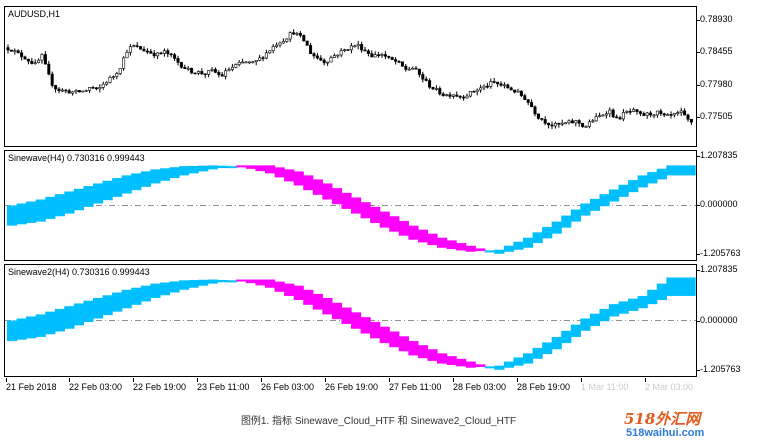  I want to click on y-tick-label: 0.000000, so click(717, 320).